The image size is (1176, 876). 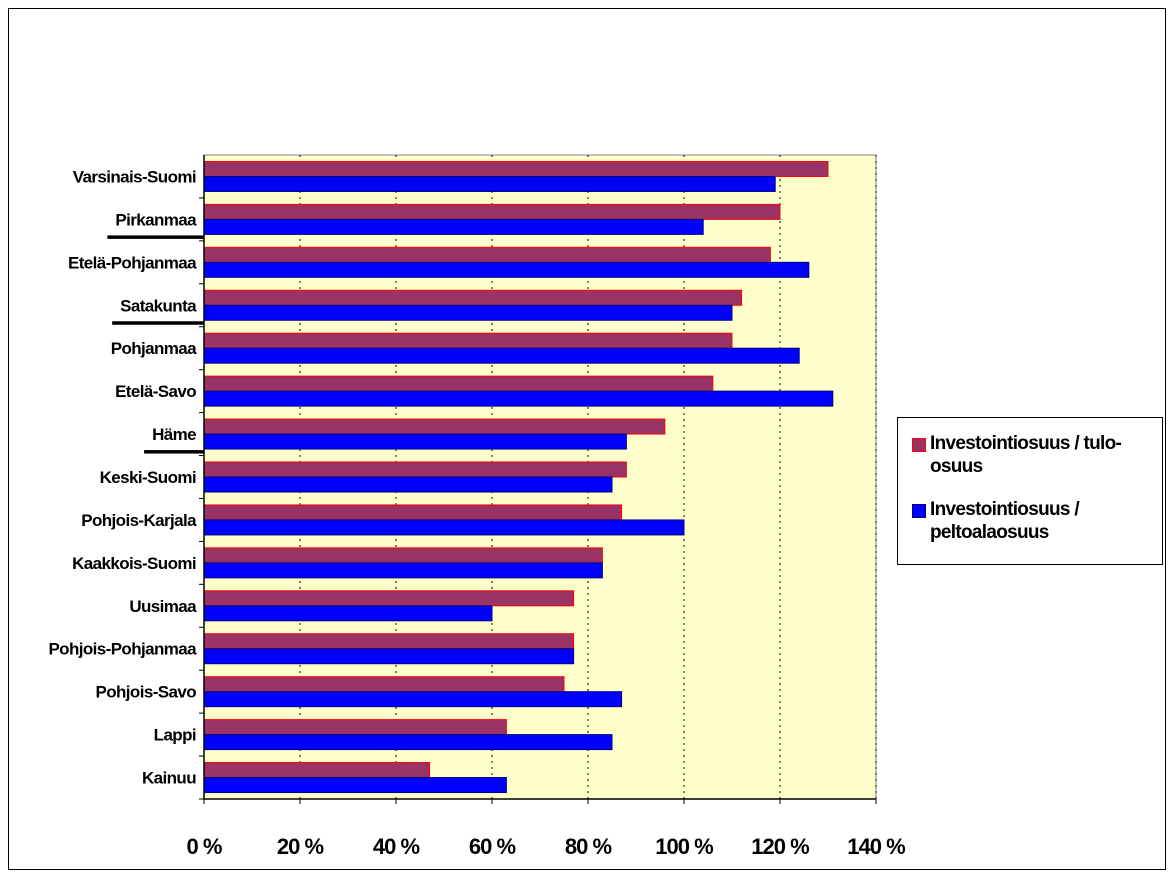 I want to click on category-label-7: Keski-Suomi, so click(x=148, y=477).